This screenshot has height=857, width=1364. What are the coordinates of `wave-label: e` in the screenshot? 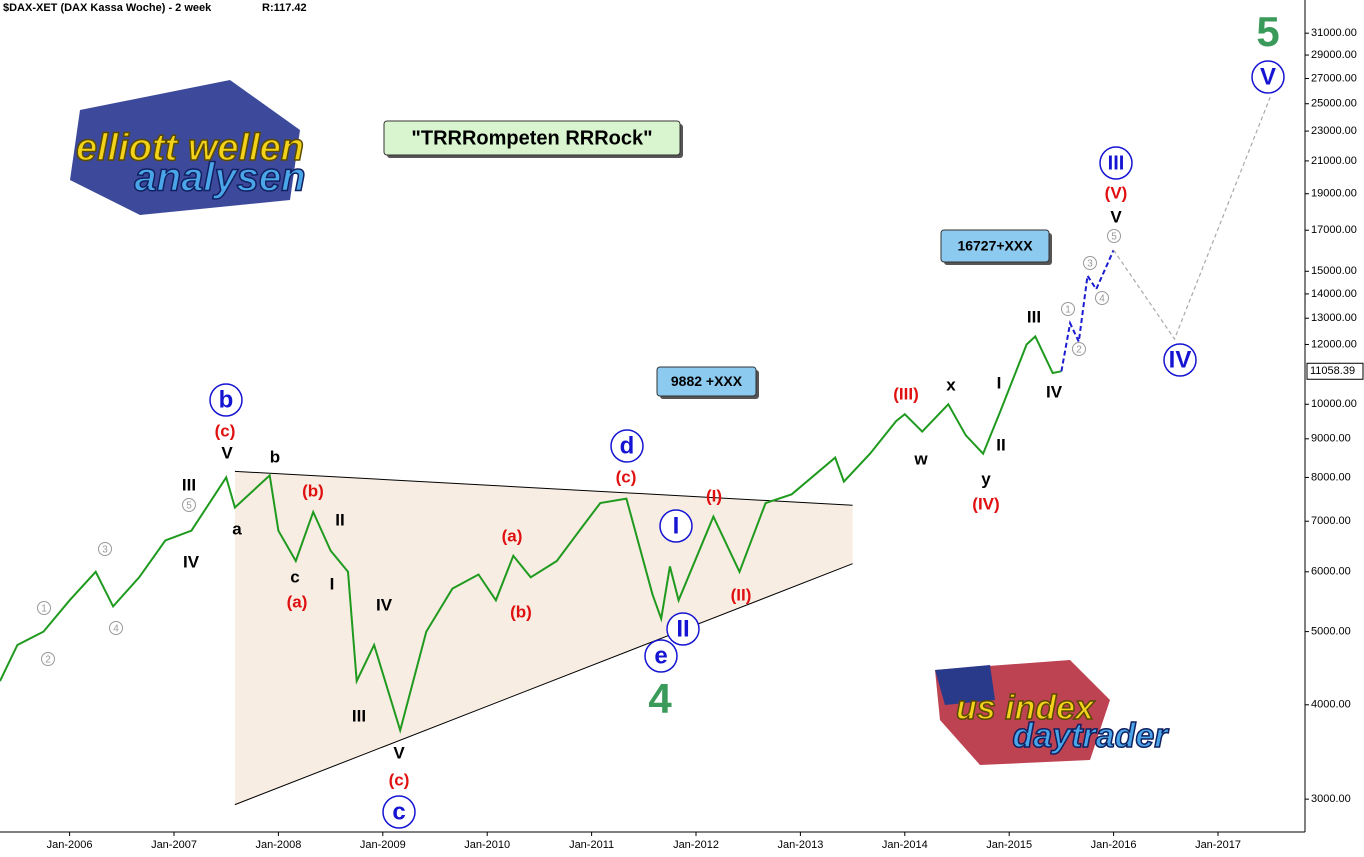 It's located at (660, 655).